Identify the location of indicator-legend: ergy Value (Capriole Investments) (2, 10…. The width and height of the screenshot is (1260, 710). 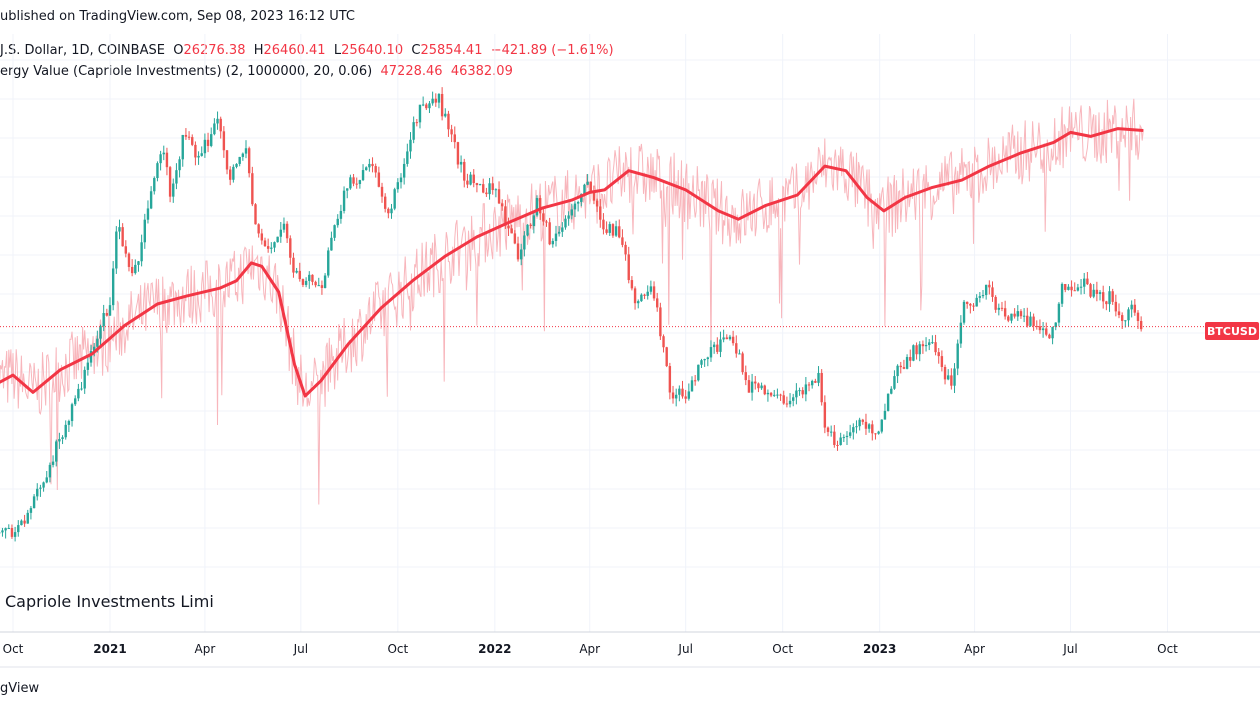
(256, 71).